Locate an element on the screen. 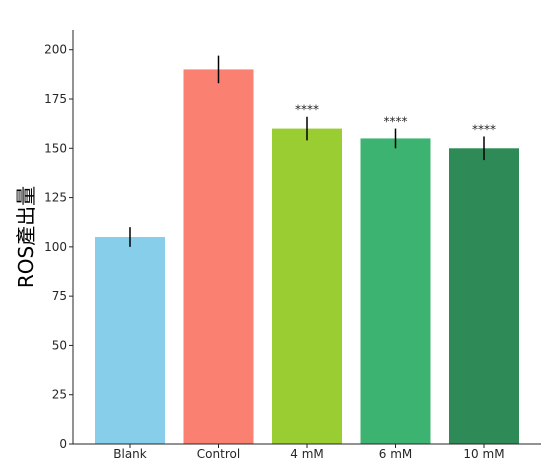 Image resolution: width=552 pixels, height=474 pixels. significance-annotations: **** **** **** is located at coordinates (395, 120).